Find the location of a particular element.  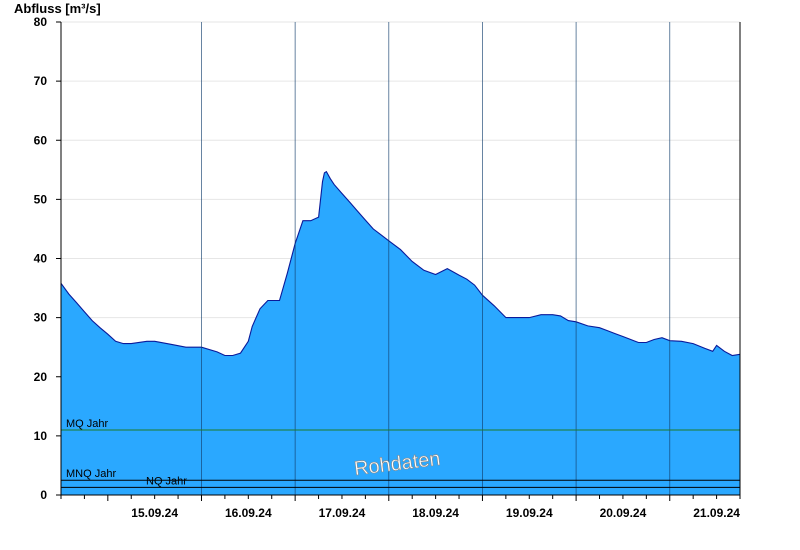

reference-label-1: MNQ Jahr is located at coordinates (91, 474).